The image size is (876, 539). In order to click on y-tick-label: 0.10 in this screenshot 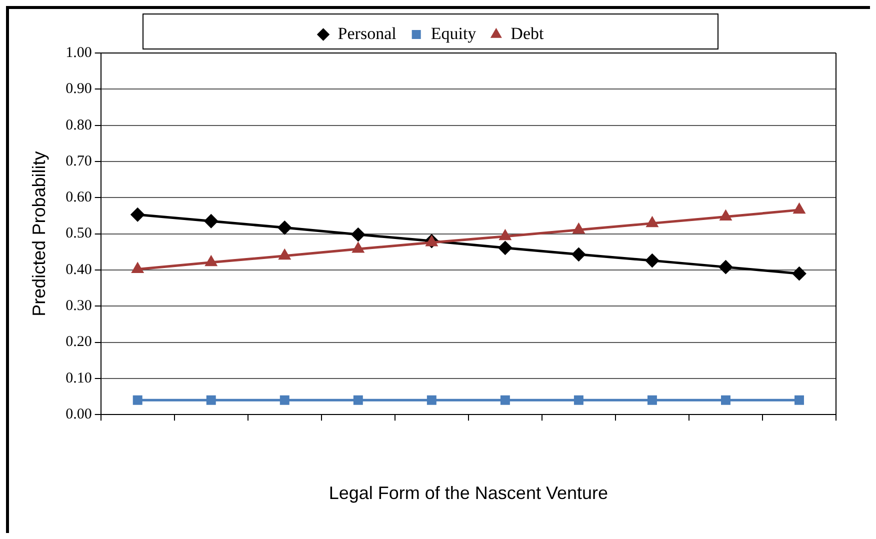, I will do `click(79, 378)`.